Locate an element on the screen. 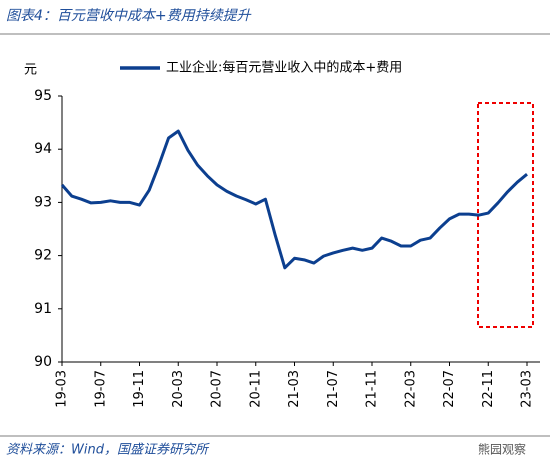 Image resolution: width=550 pixels, height=466 pixels. x-tick-label: 20-03 is located at coordinates (178, 389).